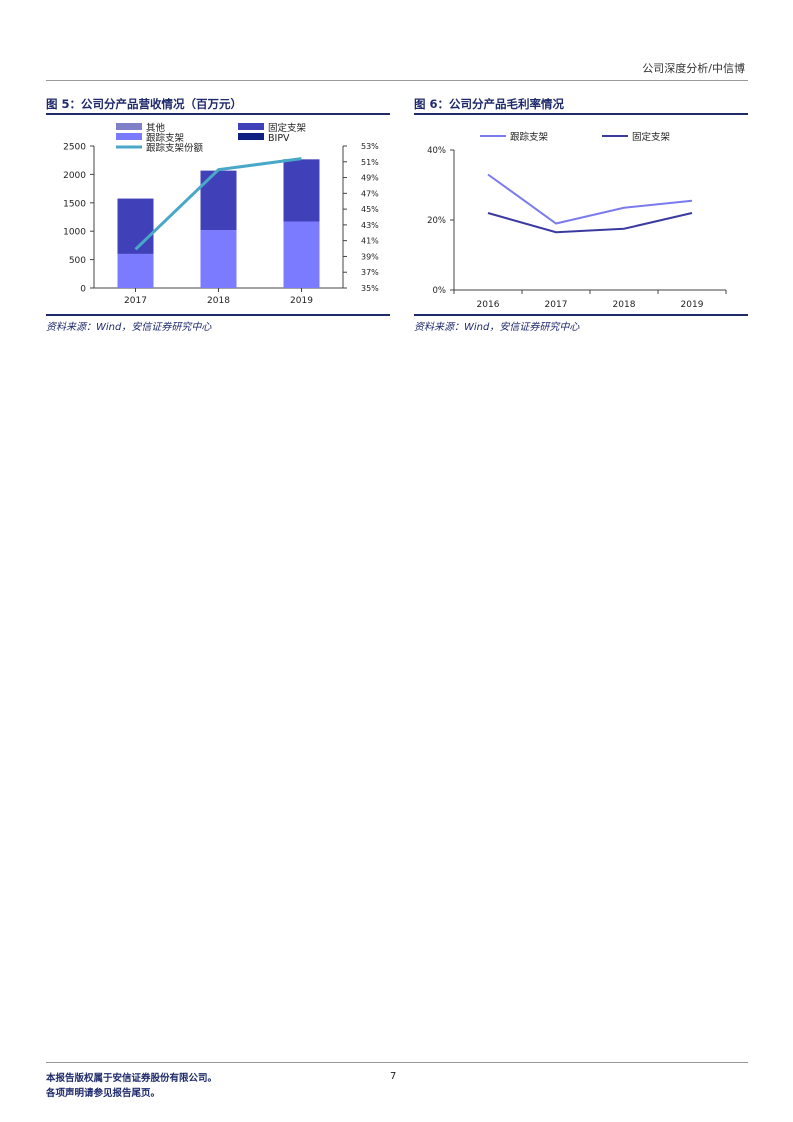 This screenshot has width=793, height=1122. I want to click on bar-跟踪支架-2018, so click(218, 259).